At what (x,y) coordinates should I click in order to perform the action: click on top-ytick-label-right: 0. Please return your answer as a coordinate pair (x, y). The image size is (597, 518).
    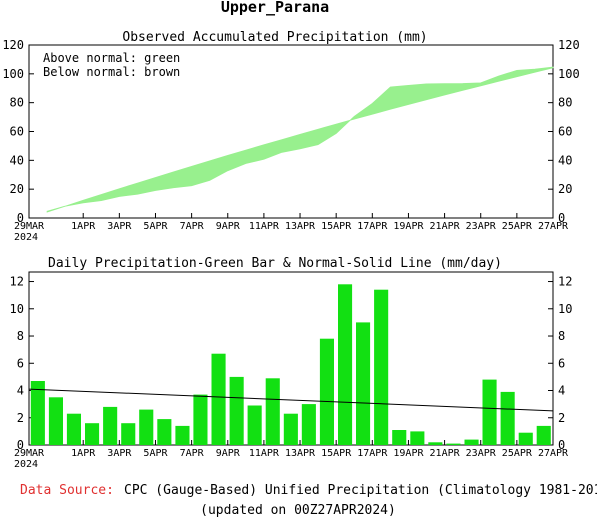
    Looking at the image, I should click on (561, 218).